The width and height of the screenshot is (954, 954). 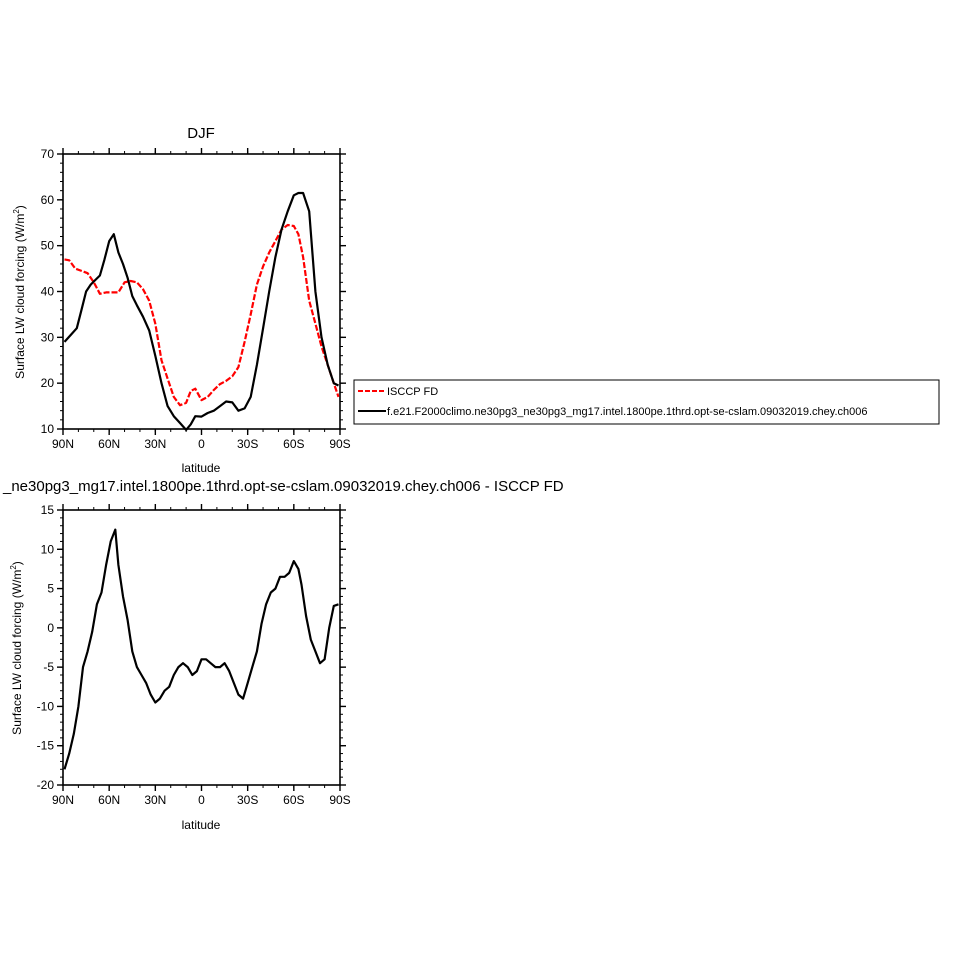 What do you see at coordinates (201, 800) in the screenshot?
I see `bottom-xtick-label: 0` at bounding box center [201, 800].